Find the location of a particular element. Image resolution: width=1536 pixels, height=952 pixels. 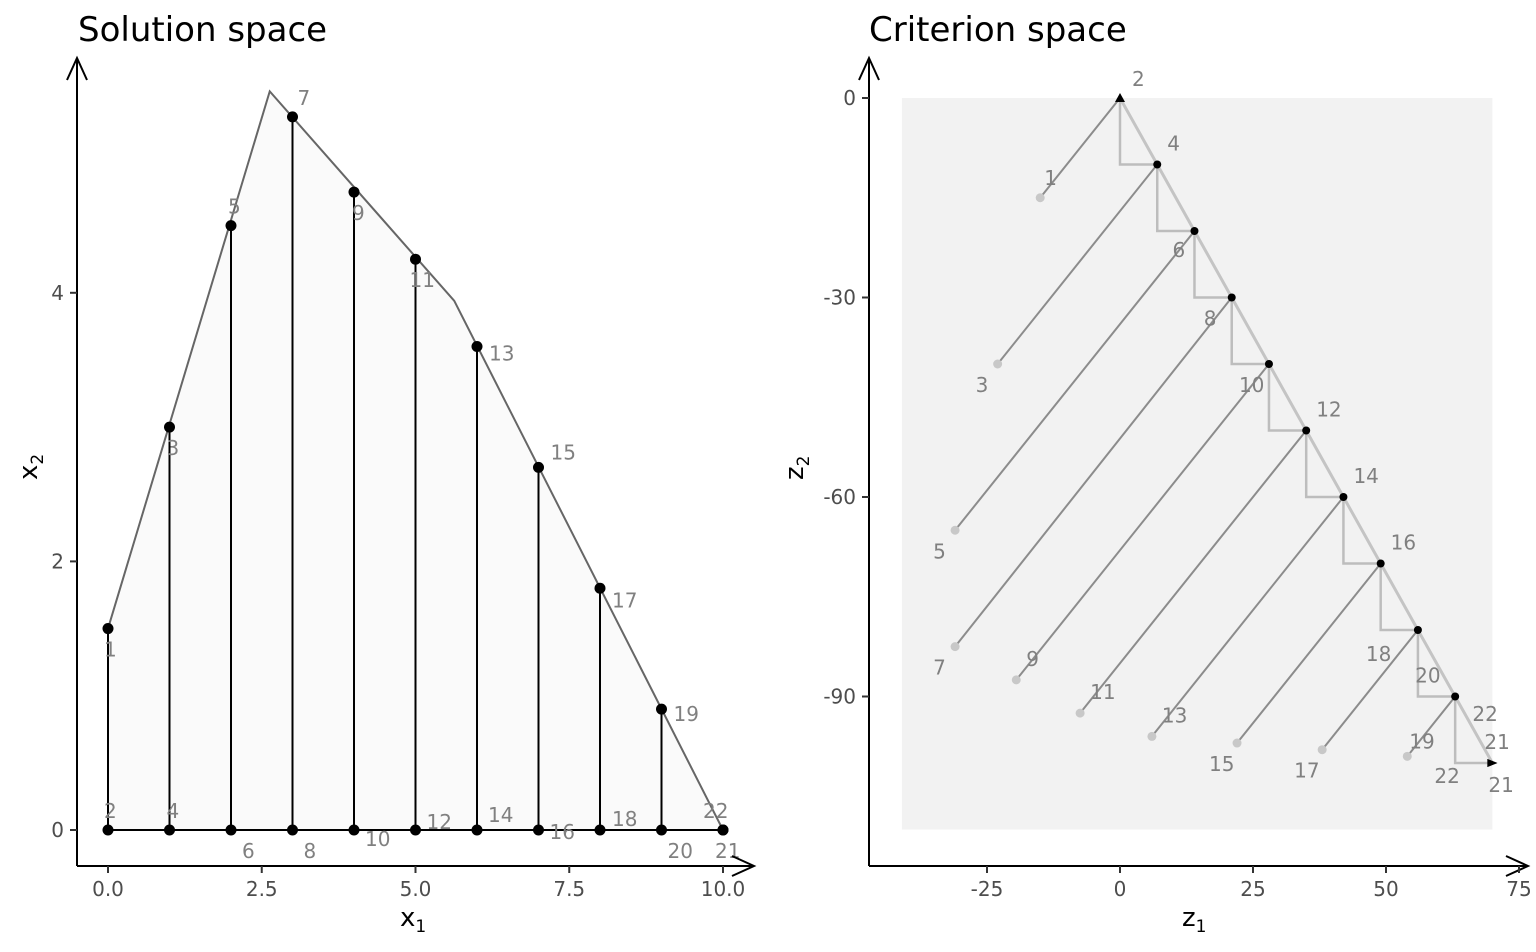

x2-tick-label: 2 is located at coordinates (57, 561).